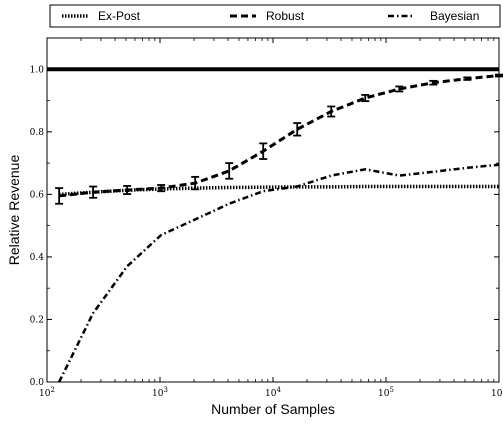 This screenshot has height=424, width=503. What do you see at coordinates (119, 16) in the screenshot?
I see `legend-label-ex-post: Ex-Post` at bounding box center [119, 16].